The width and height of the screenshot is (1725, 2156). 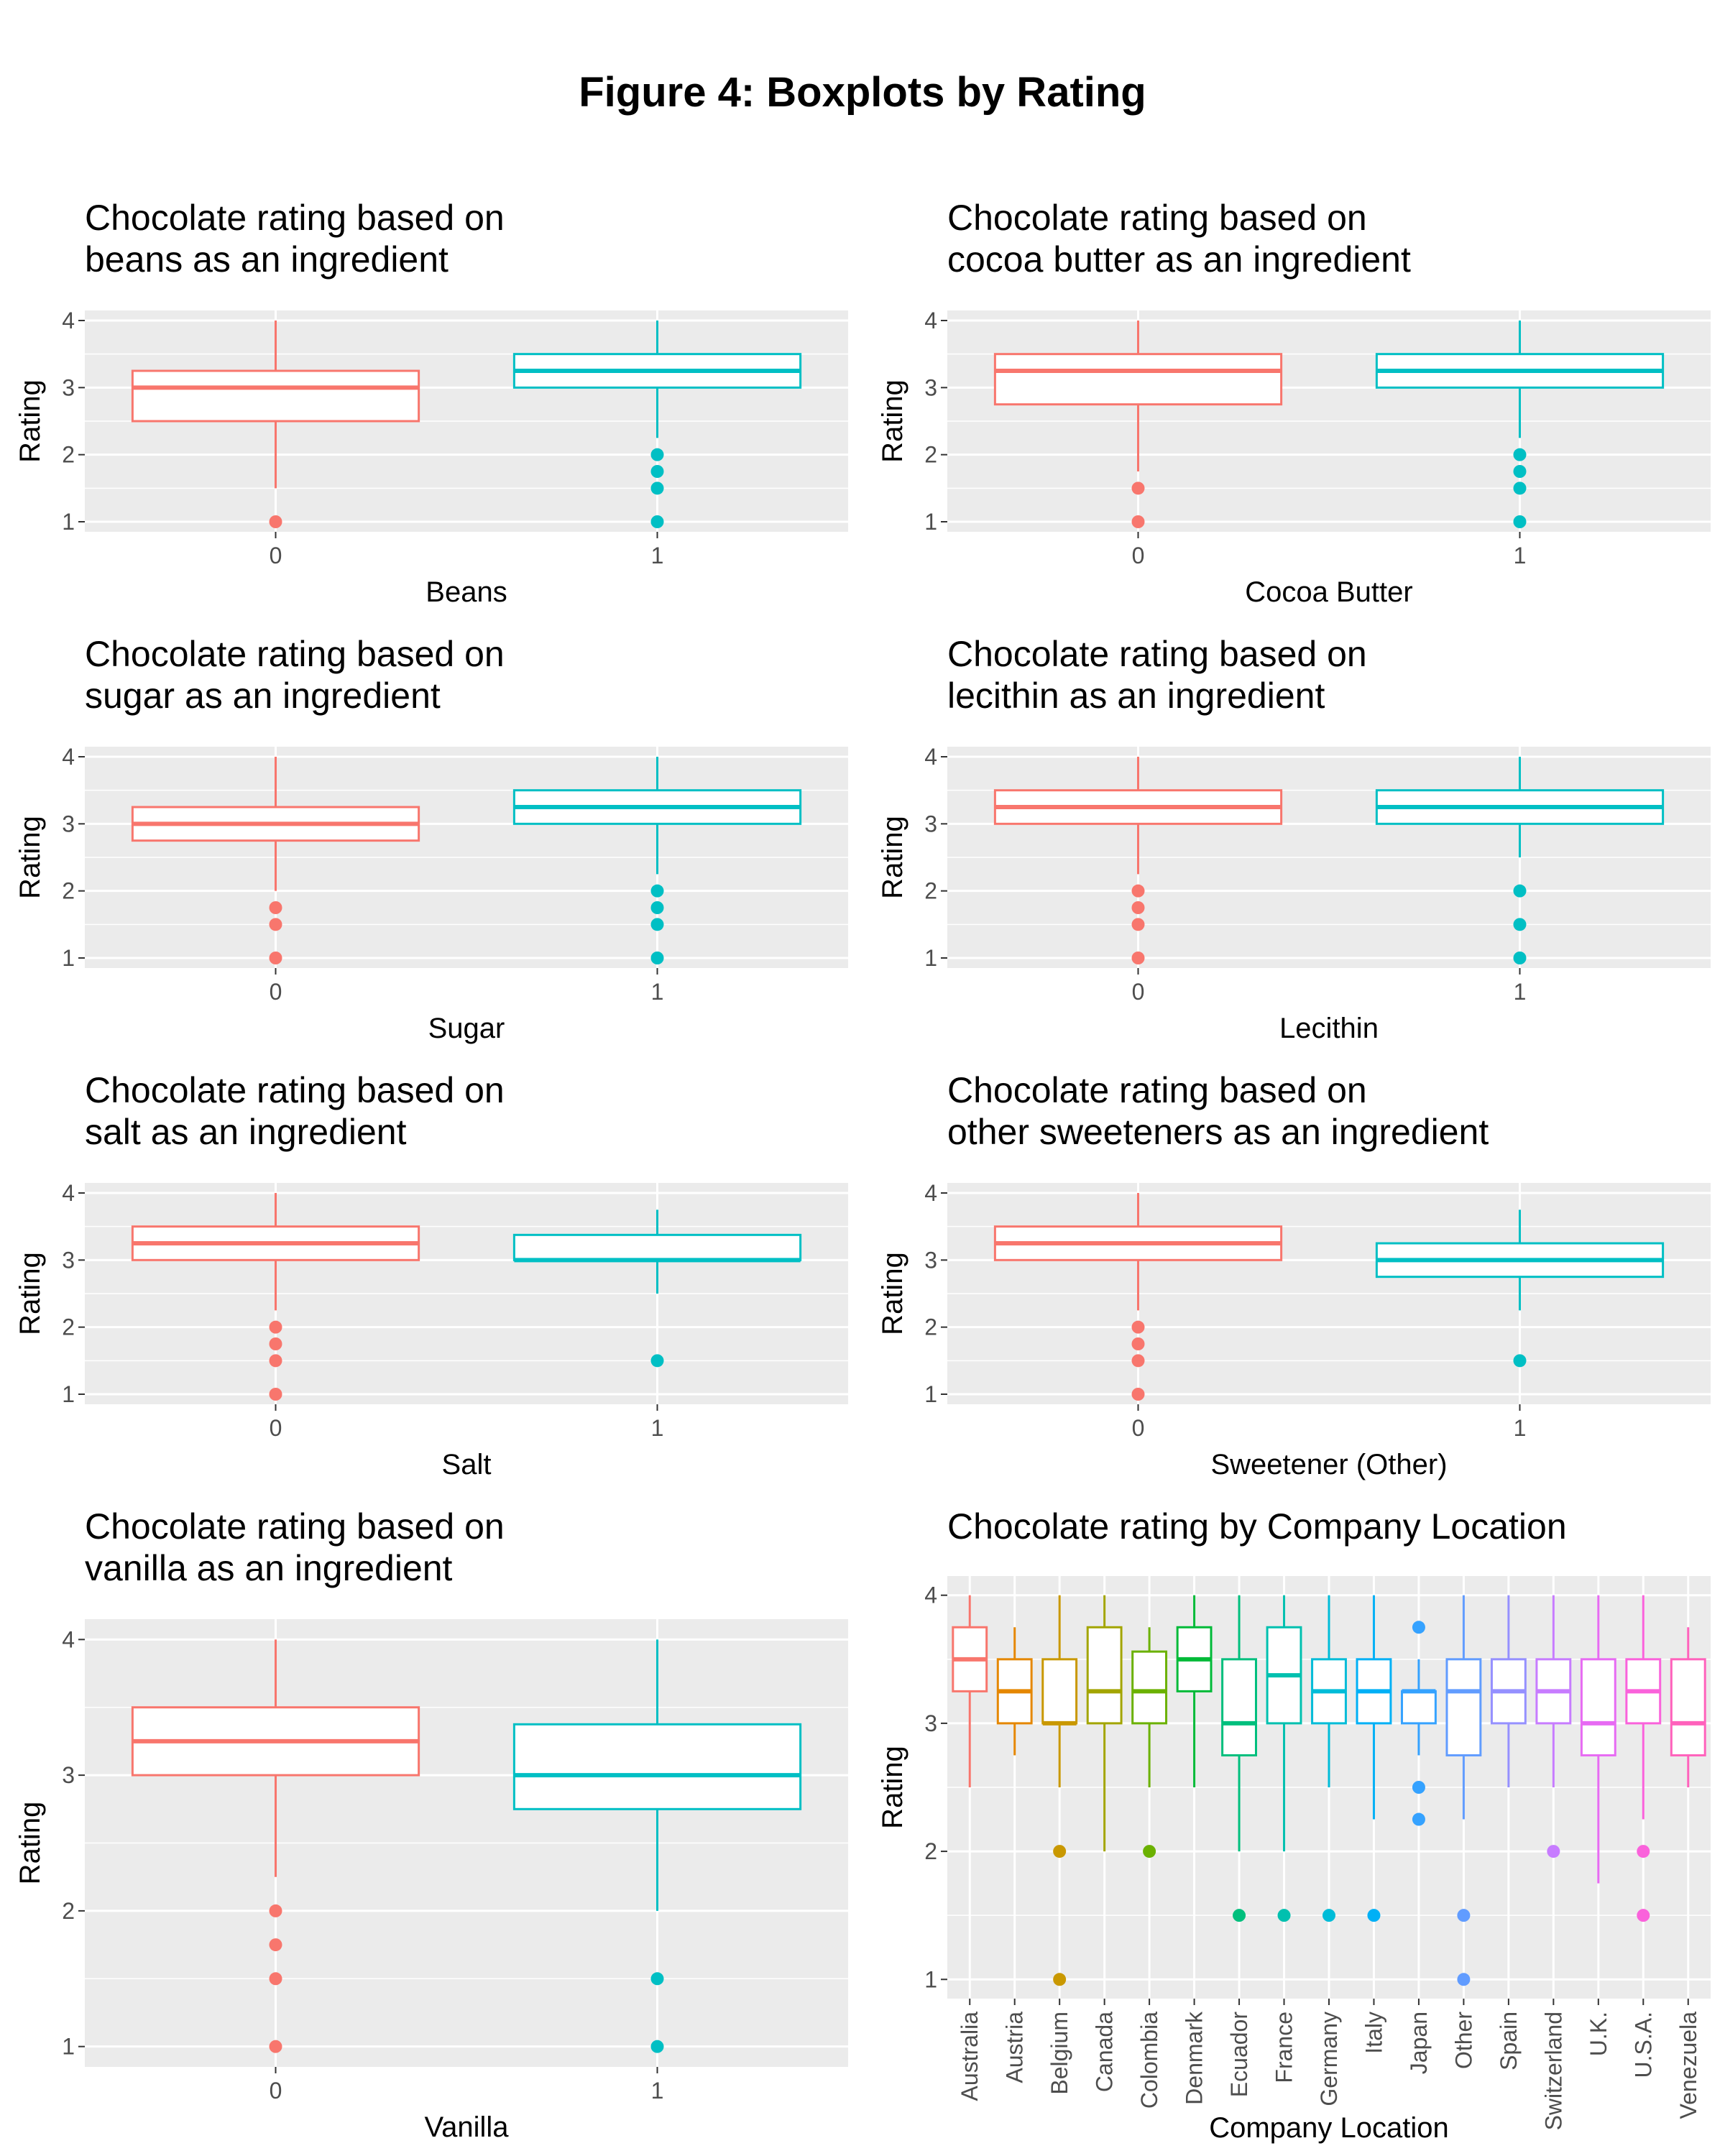 What do you see at coordinates (970, 2056) in the screenshot?
I see `x-tick-label: Australia` at bounding box center [970, 2056].